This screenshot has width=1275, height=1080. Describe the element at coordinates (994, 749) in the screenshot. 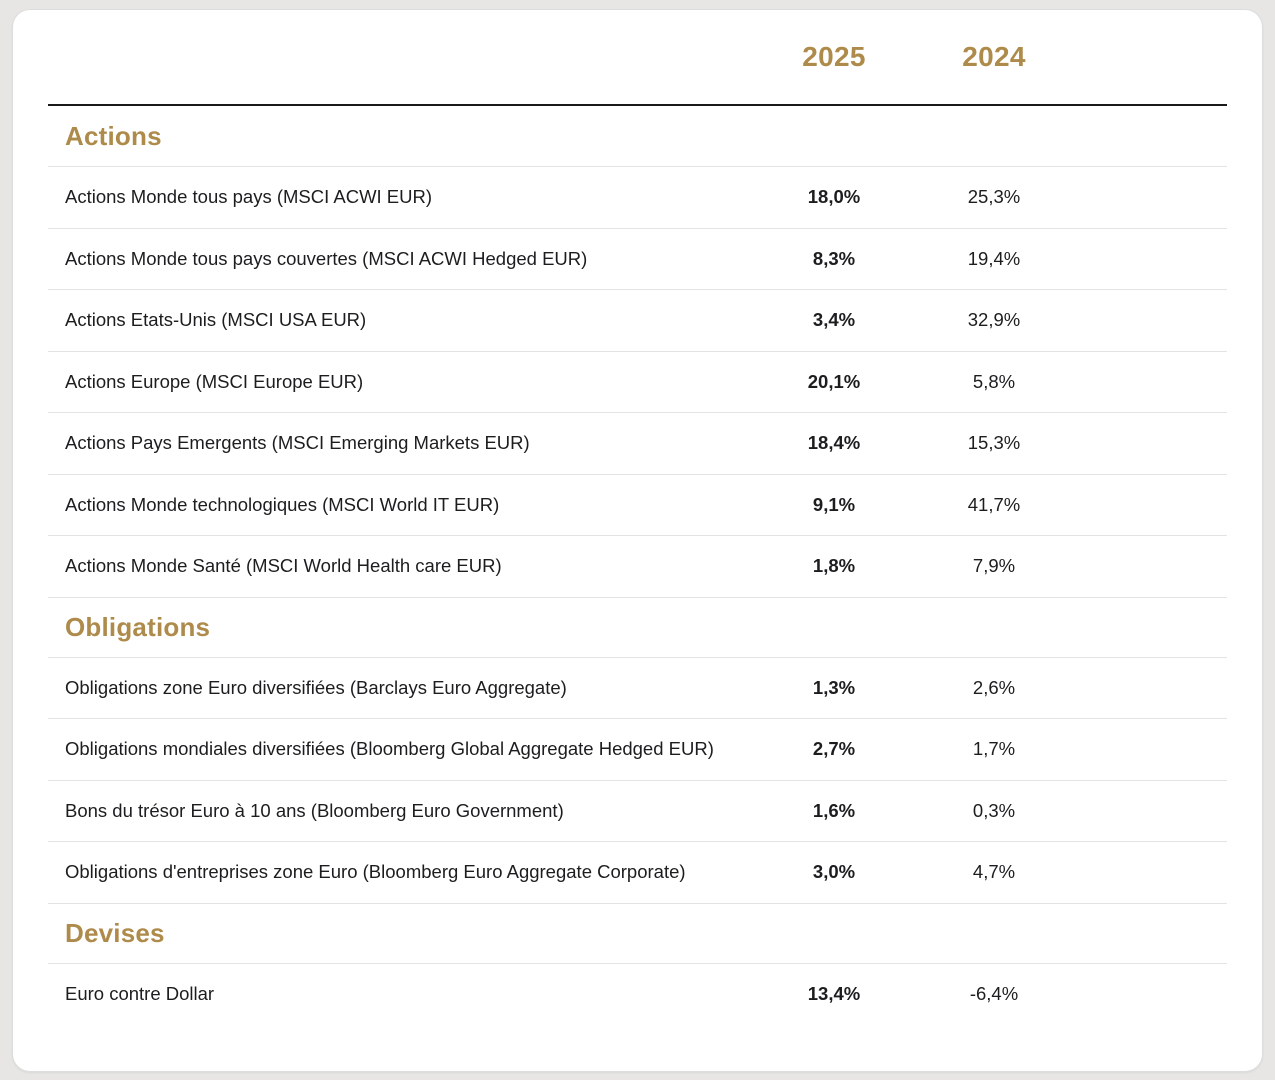

I see `value-2024: 1,7%` at that location.